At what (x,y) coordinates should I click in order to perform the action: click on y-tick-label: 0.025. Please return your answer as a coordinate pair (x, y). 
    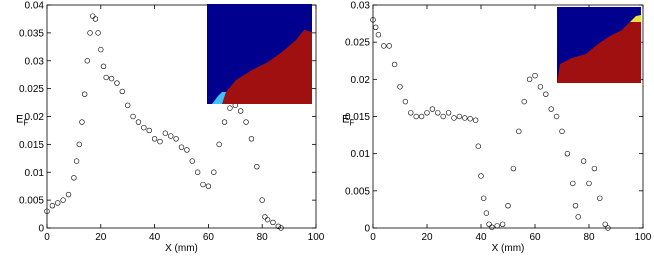
    Looking at the image, I should click on (31, 89).